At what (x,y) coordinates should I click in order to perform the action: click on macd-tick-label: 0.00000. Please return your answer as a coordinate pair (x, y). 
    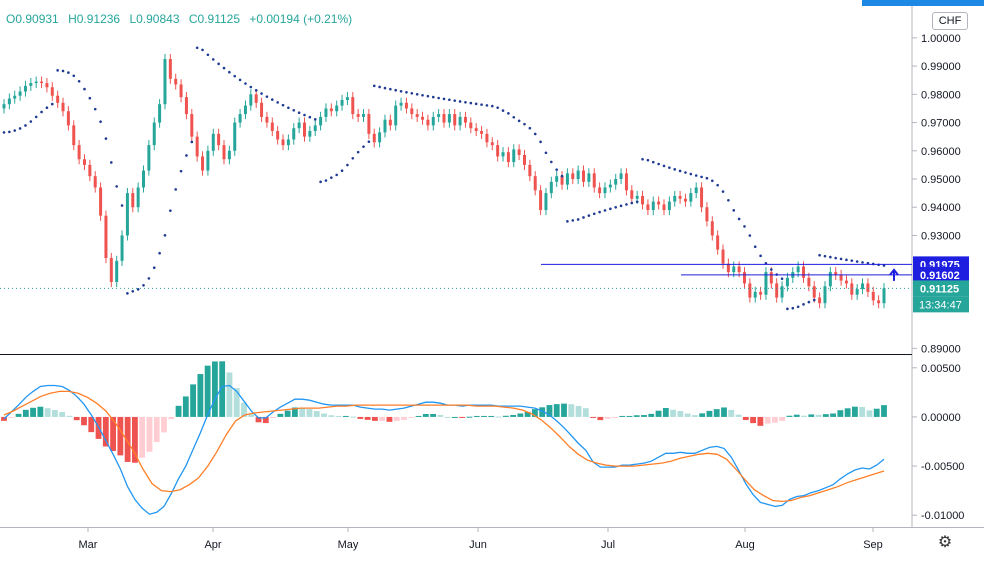
    Looking at the image, I should click on (941, 418).